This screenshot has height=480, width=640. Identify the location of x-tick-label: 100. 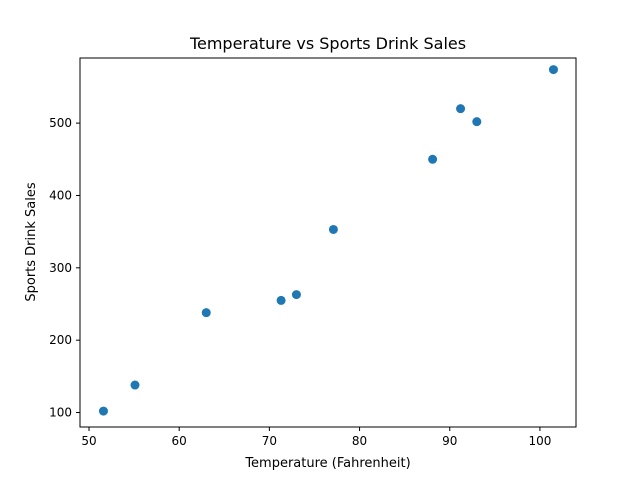
(539, 441).